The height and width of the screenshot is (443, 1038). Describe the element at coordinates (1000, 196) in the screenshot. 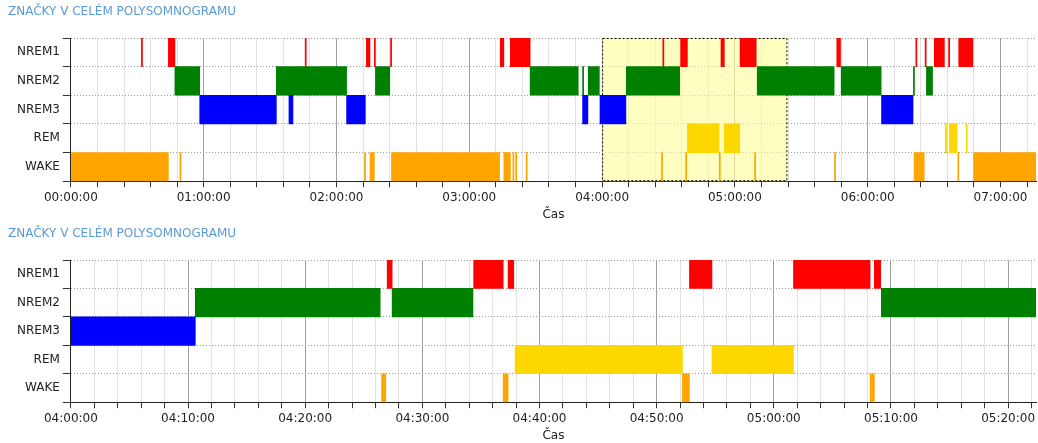

I see `x-tick-label: 07:00:00` at that location.